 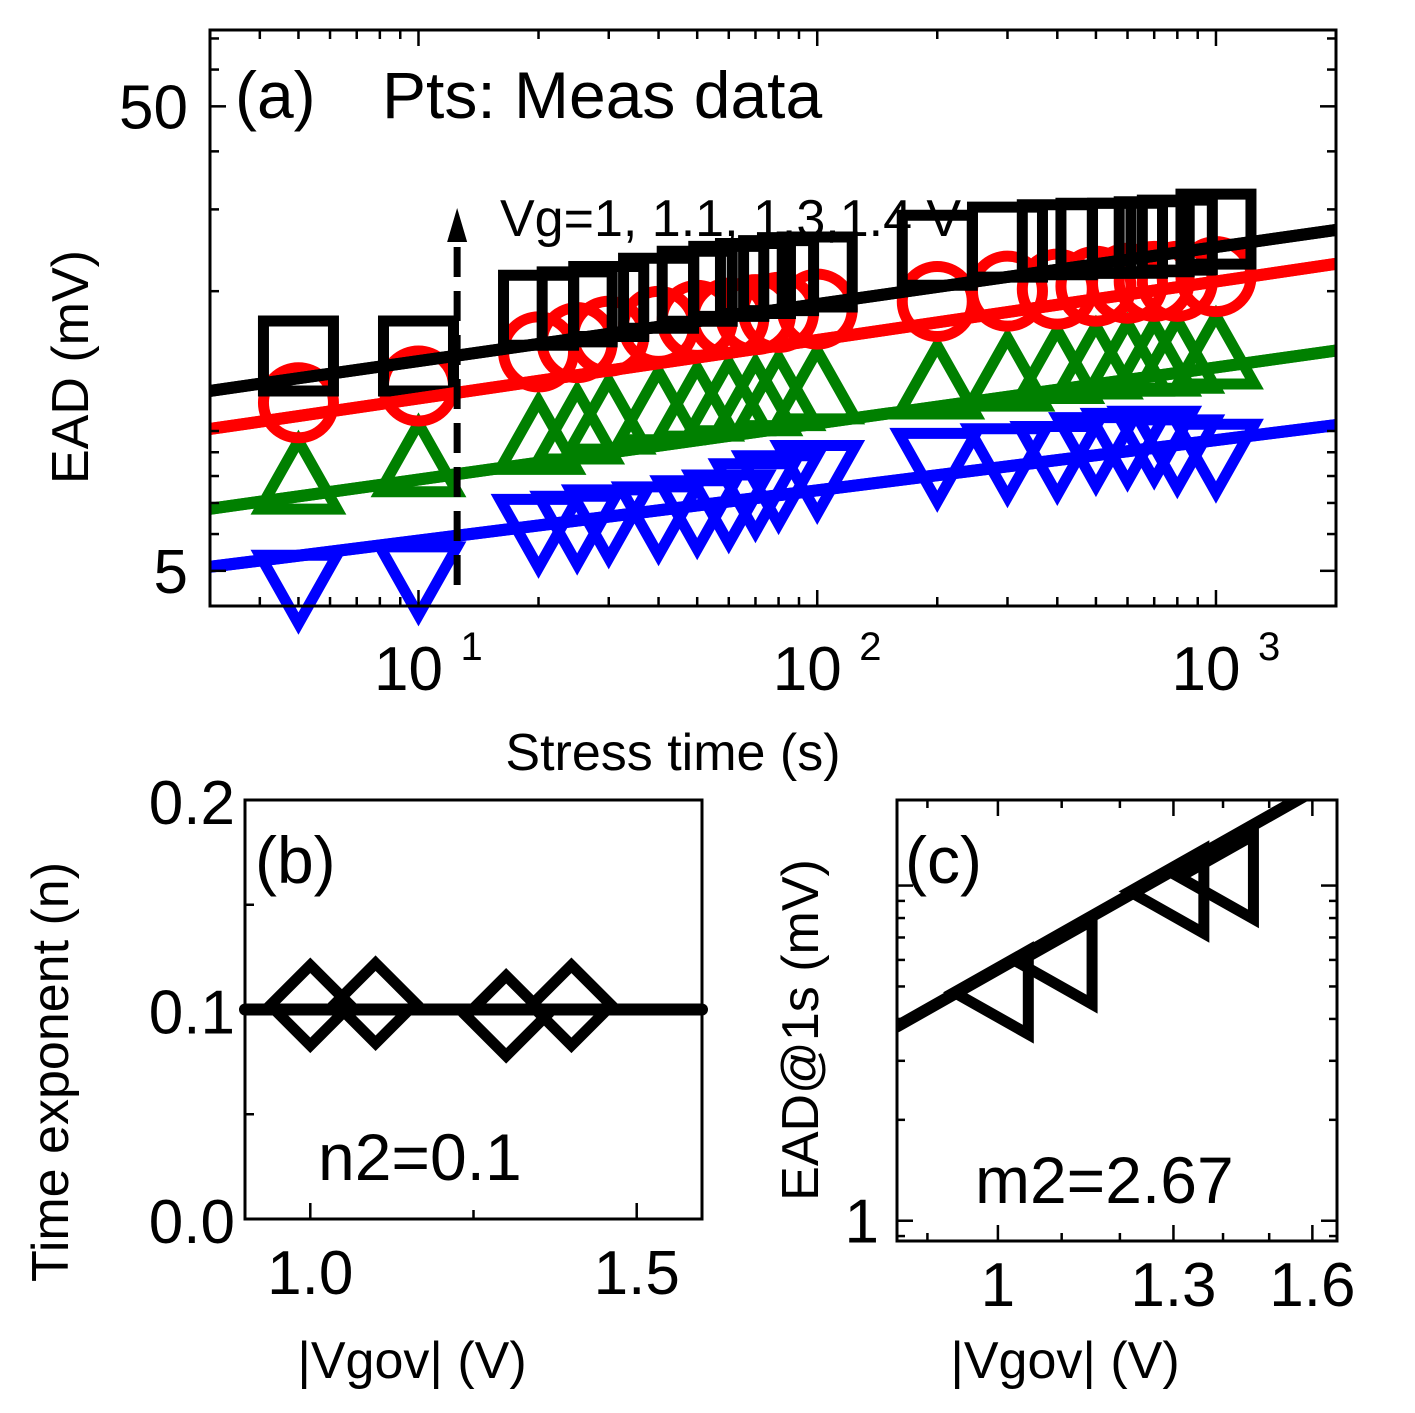 I want to click on panel-b-y-tick-label: 0.0, so click(x=192, y=1222).